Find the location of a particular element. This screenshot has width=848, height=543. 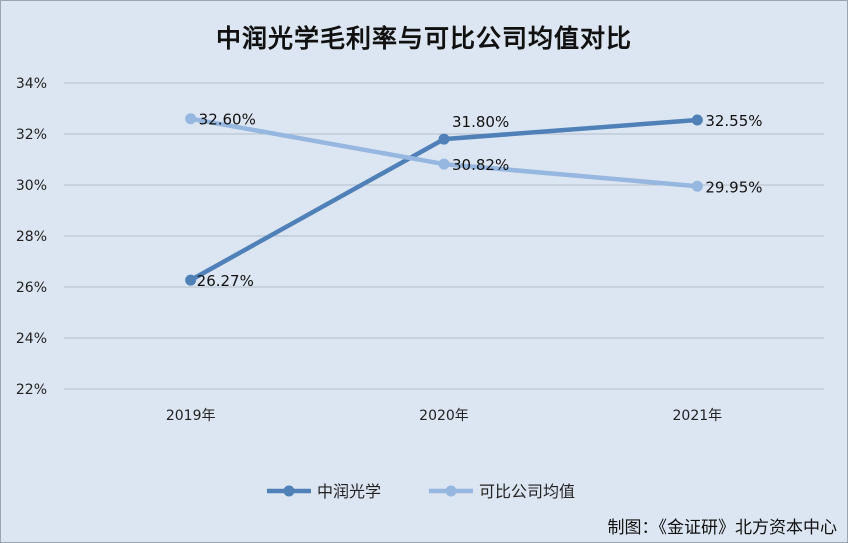

x-tick-label: 2021年 is located at coordinates (698, 416).